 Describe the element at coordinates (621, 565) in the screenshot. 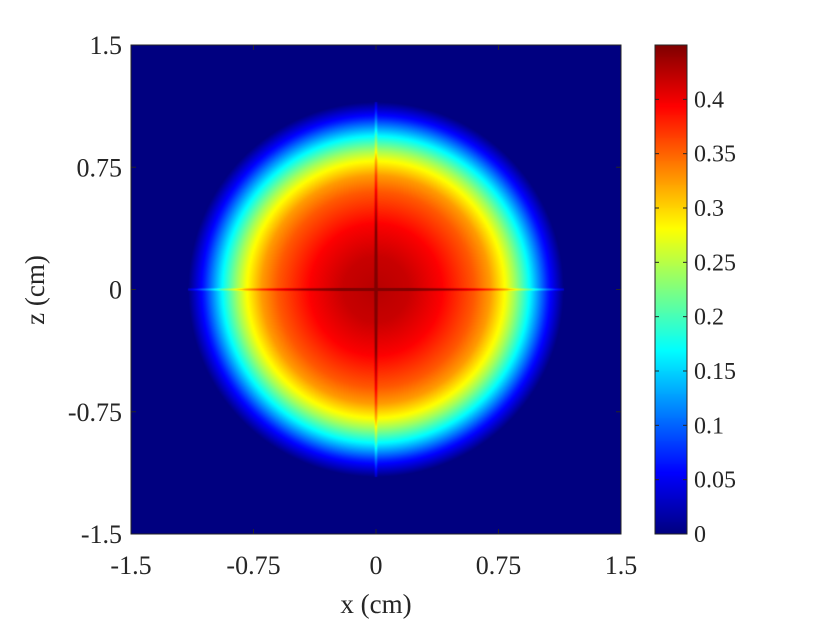

I see `x-tick-label: 1.5` at that location.